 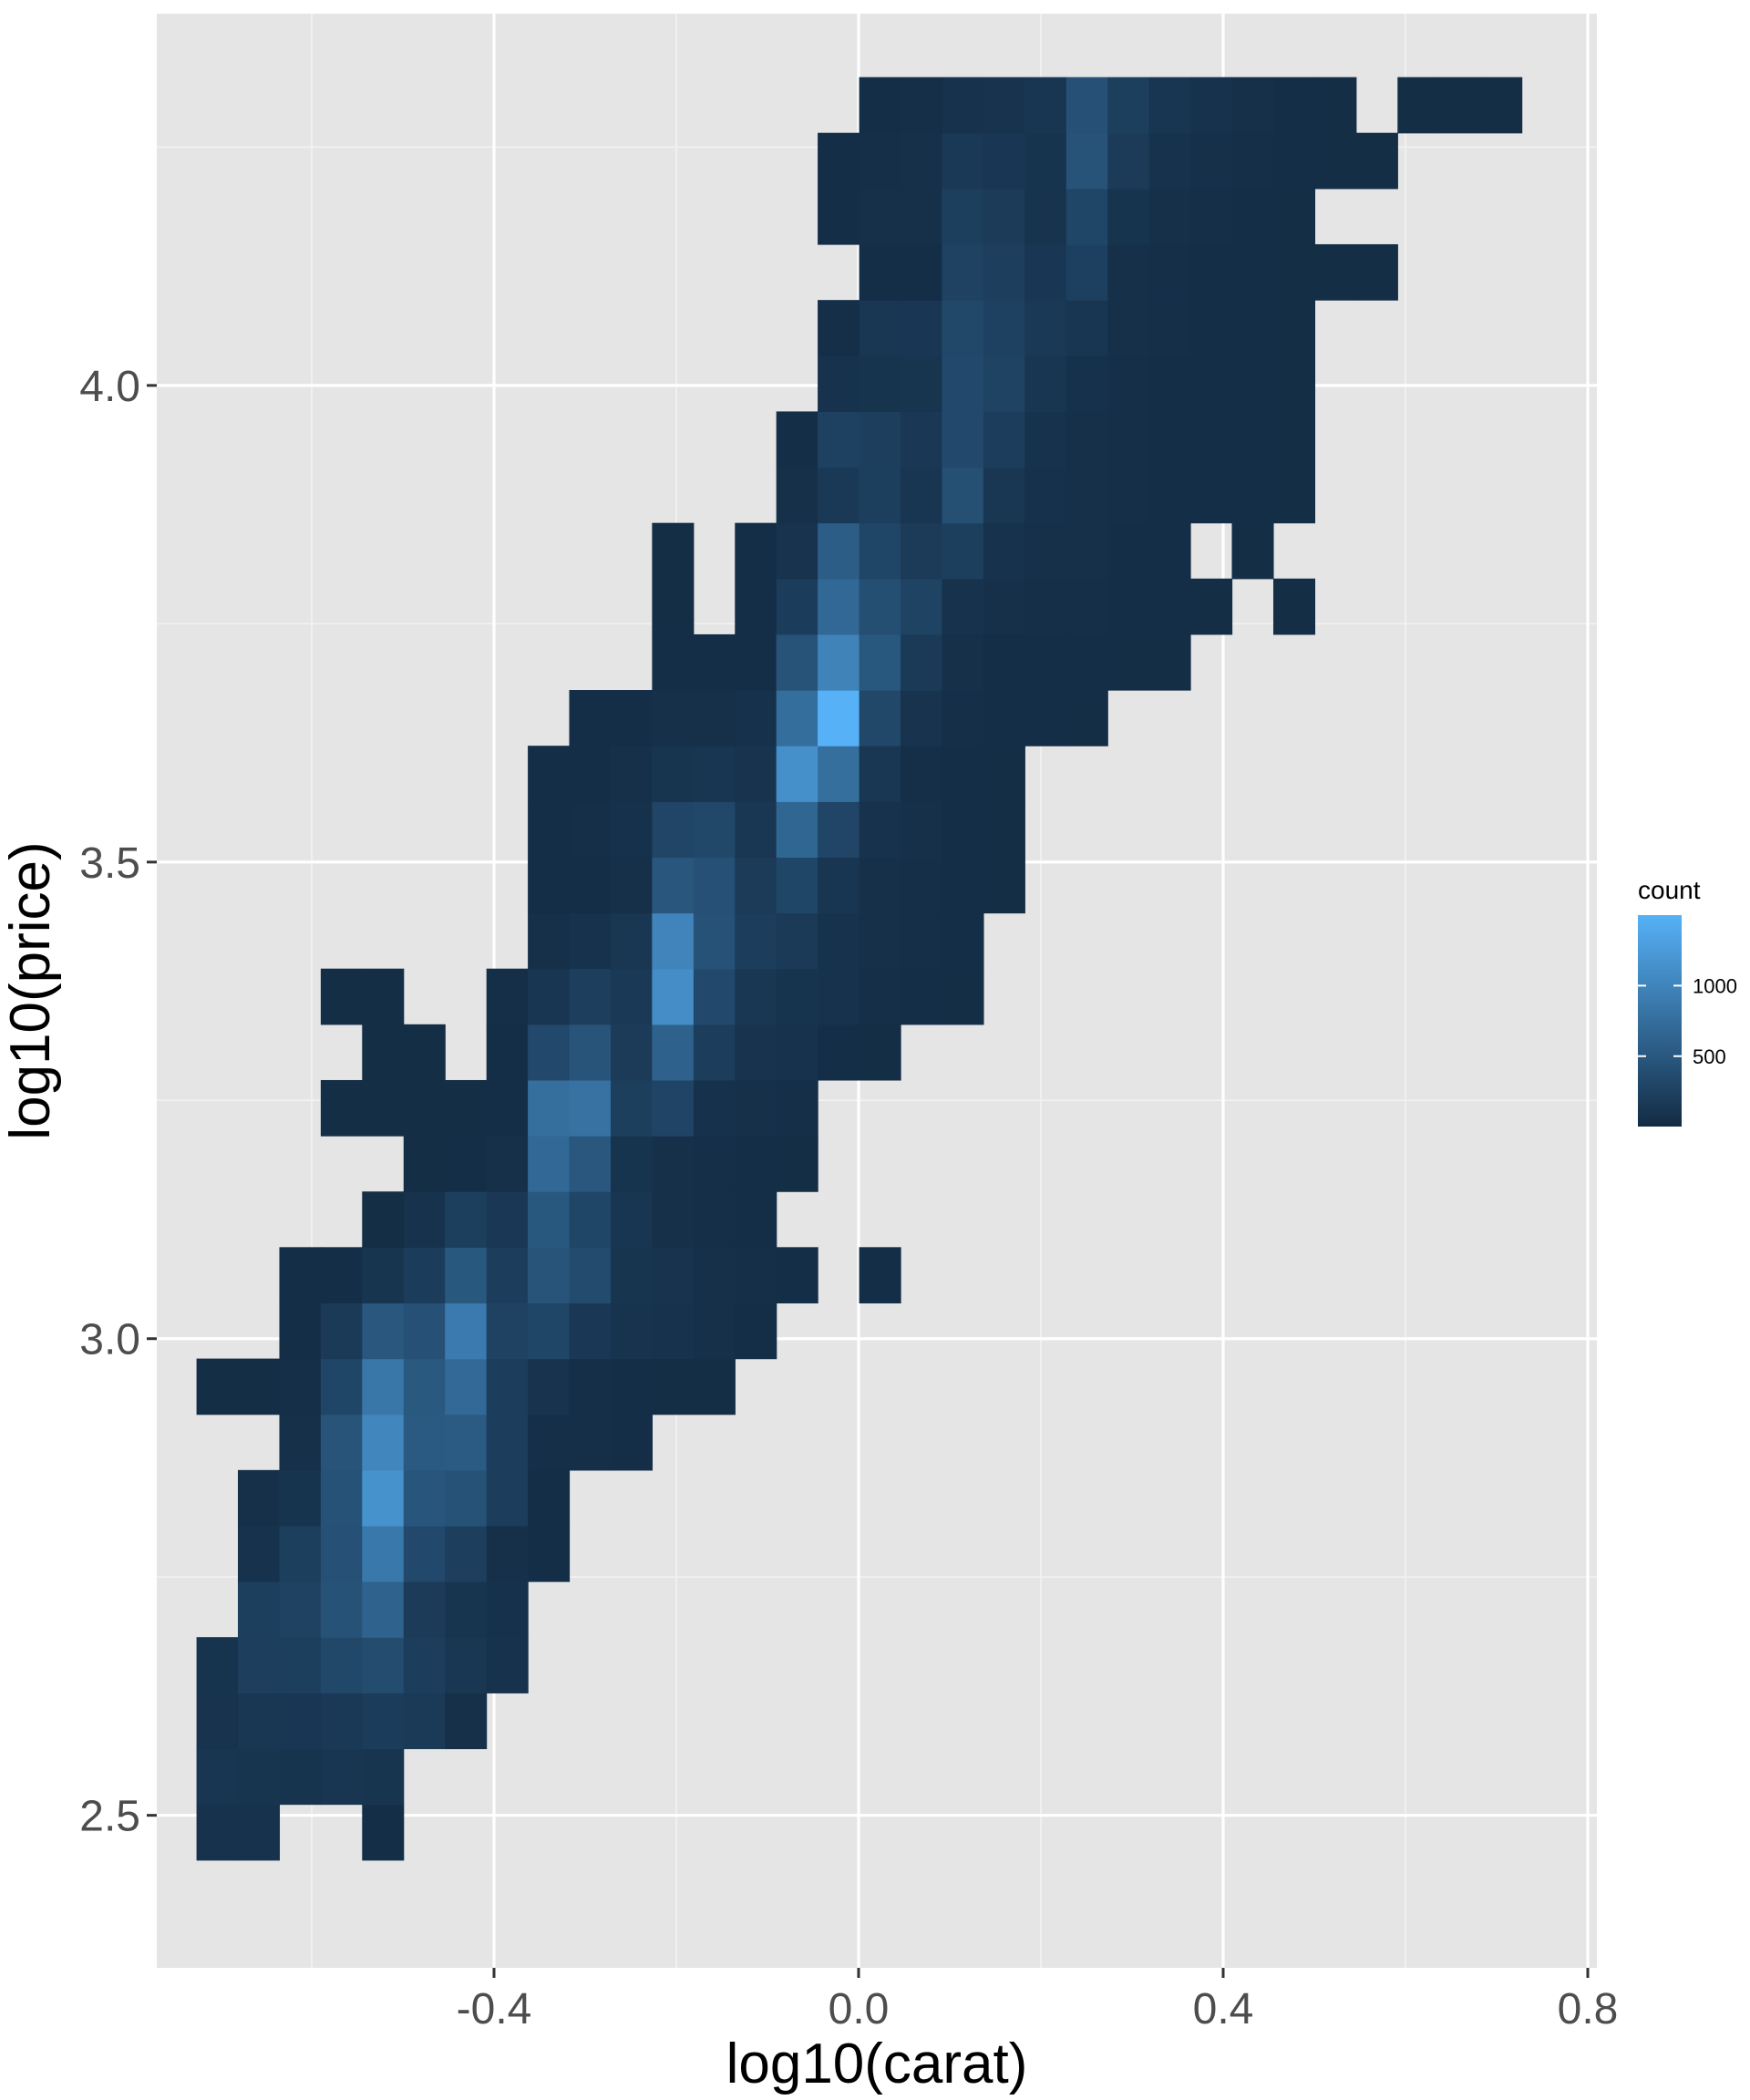 I want to click on legend-tick-label: 500, so click(x=1710, y=1056).